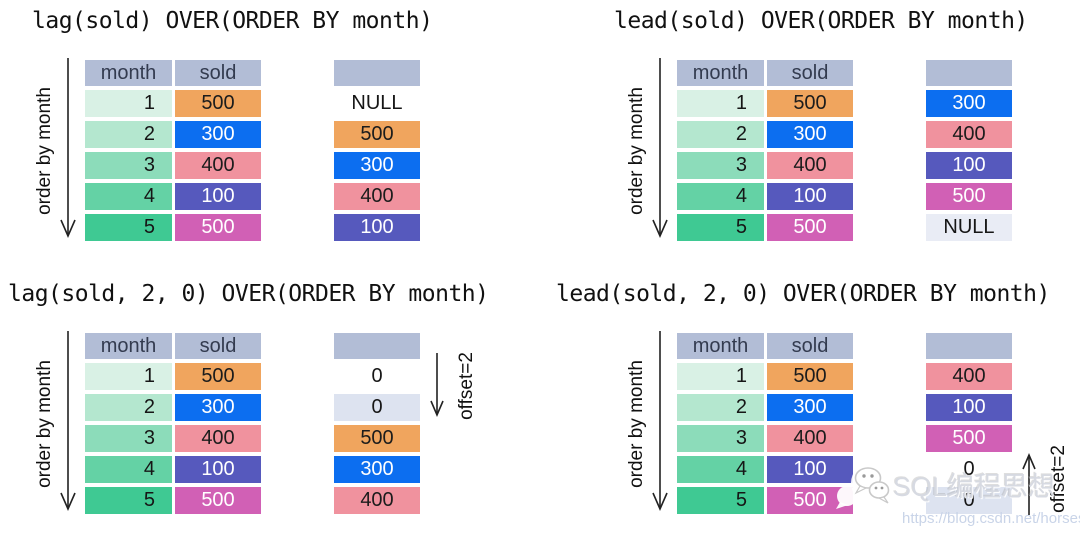  What do you see at coordinates (821, 21) in the screenshot?
I see `panel-title: lead(sold) OVER(ORDER BY month)` at bounding box center [821, 21].